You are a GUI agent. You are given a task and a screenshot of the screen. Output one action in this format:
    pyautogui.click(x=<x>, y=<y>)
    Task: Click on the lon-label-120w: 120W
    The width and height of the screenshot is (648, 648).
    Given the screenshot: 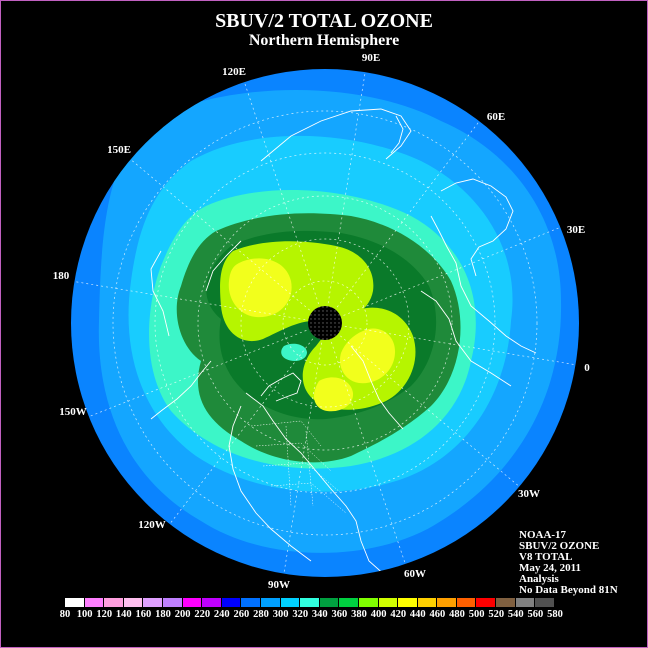 What is the action you would take?
    pyautogui.click(x=152, y=525)
    